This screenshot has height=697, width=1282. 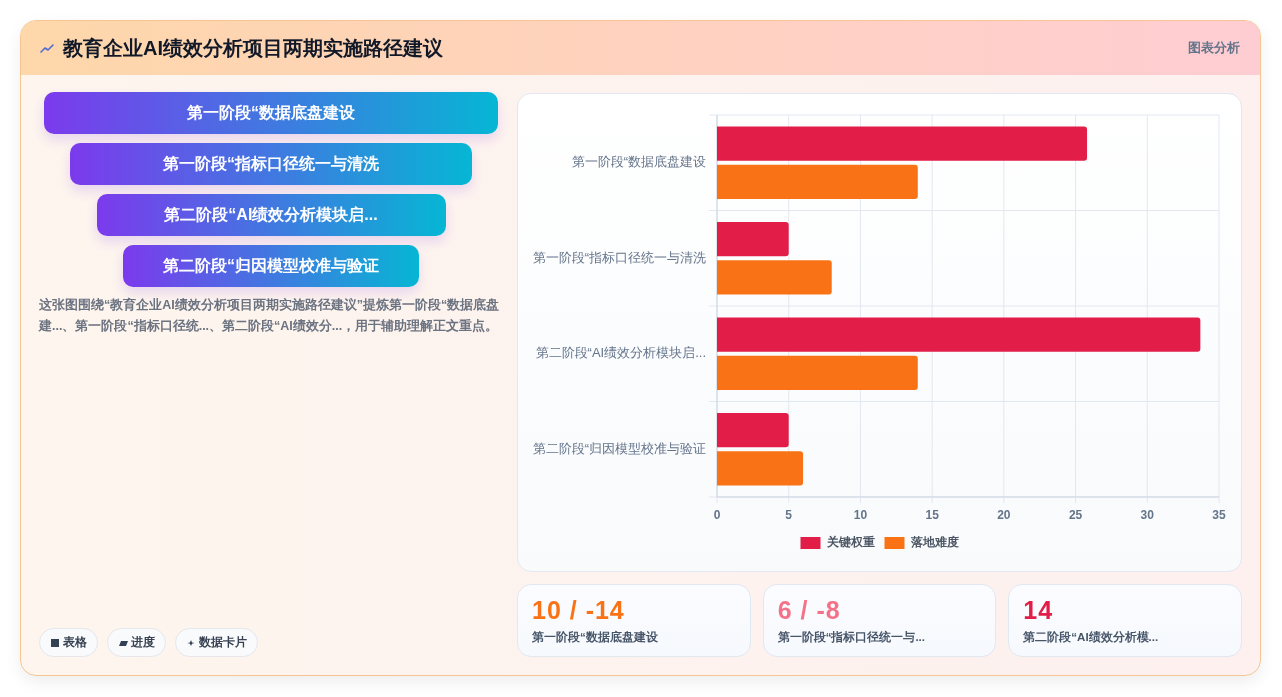 What do you see at coordinates (75, 642) in the screenshot?
I see `text: 表格` at bounding box center [75, 642].